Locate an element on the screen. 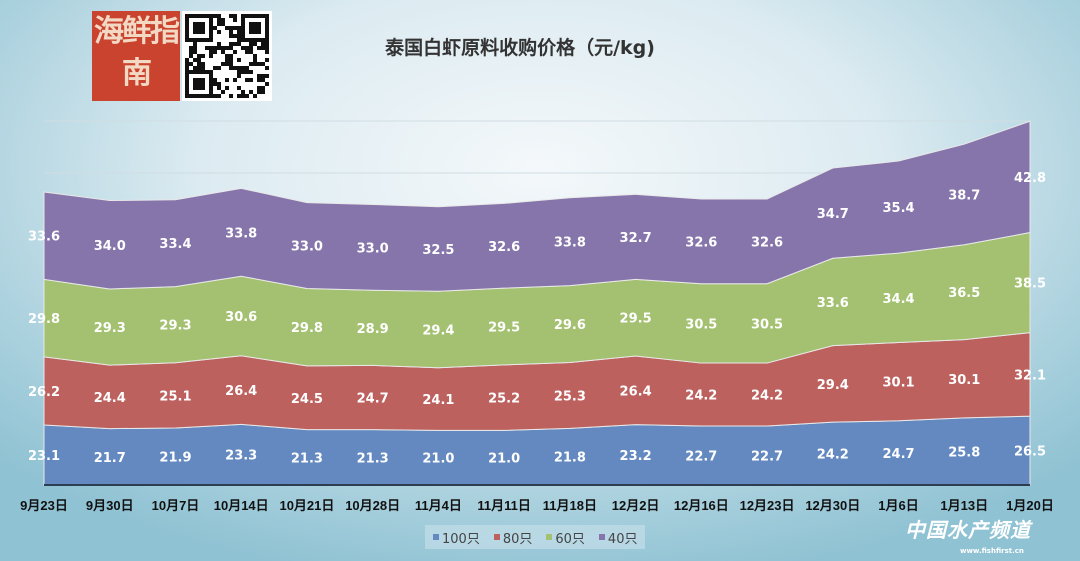 The height and width of the screenshot is (561, 1080). legend-swatch is located at coordinates (436, 537).